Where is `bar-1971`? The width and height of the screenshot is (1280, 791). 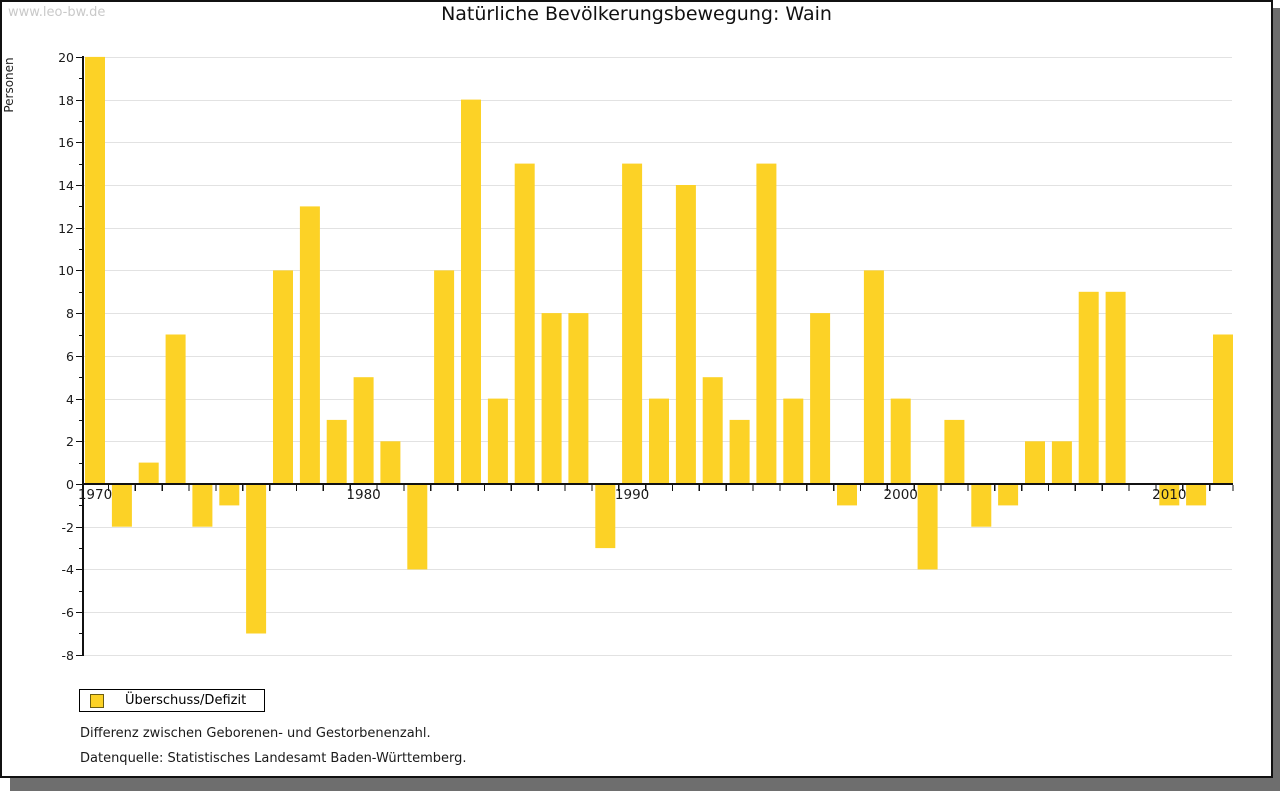 bar-1971 is located at coordinates (121, 505).